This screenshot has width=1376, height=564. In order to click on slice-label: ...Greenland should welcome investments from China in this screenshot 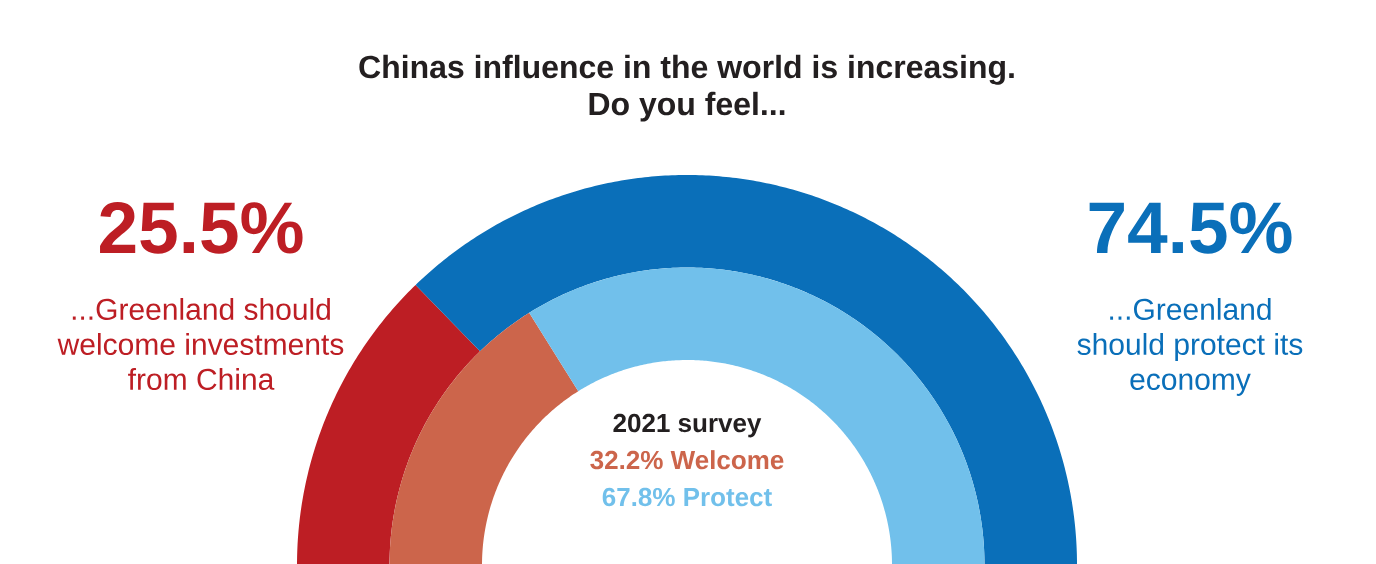, I will do `click(200, 344)`.